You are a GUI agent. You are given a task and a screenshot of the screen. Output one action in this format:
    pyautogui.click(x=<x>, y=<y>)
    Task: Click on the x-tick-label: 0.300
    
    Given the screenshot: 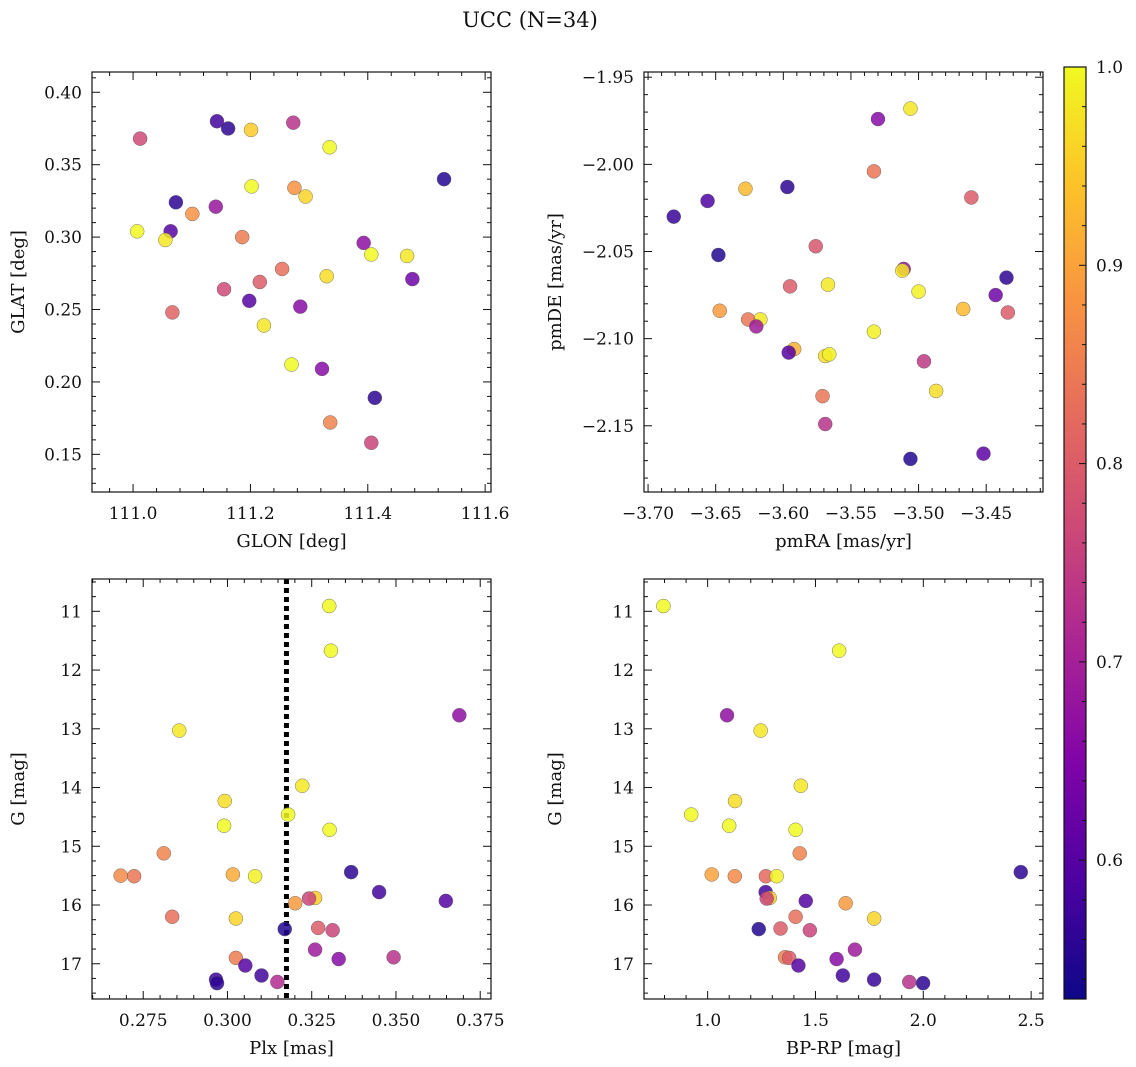 What is the action you would take?
    pyautogui.click(x=227, y=1021)
    